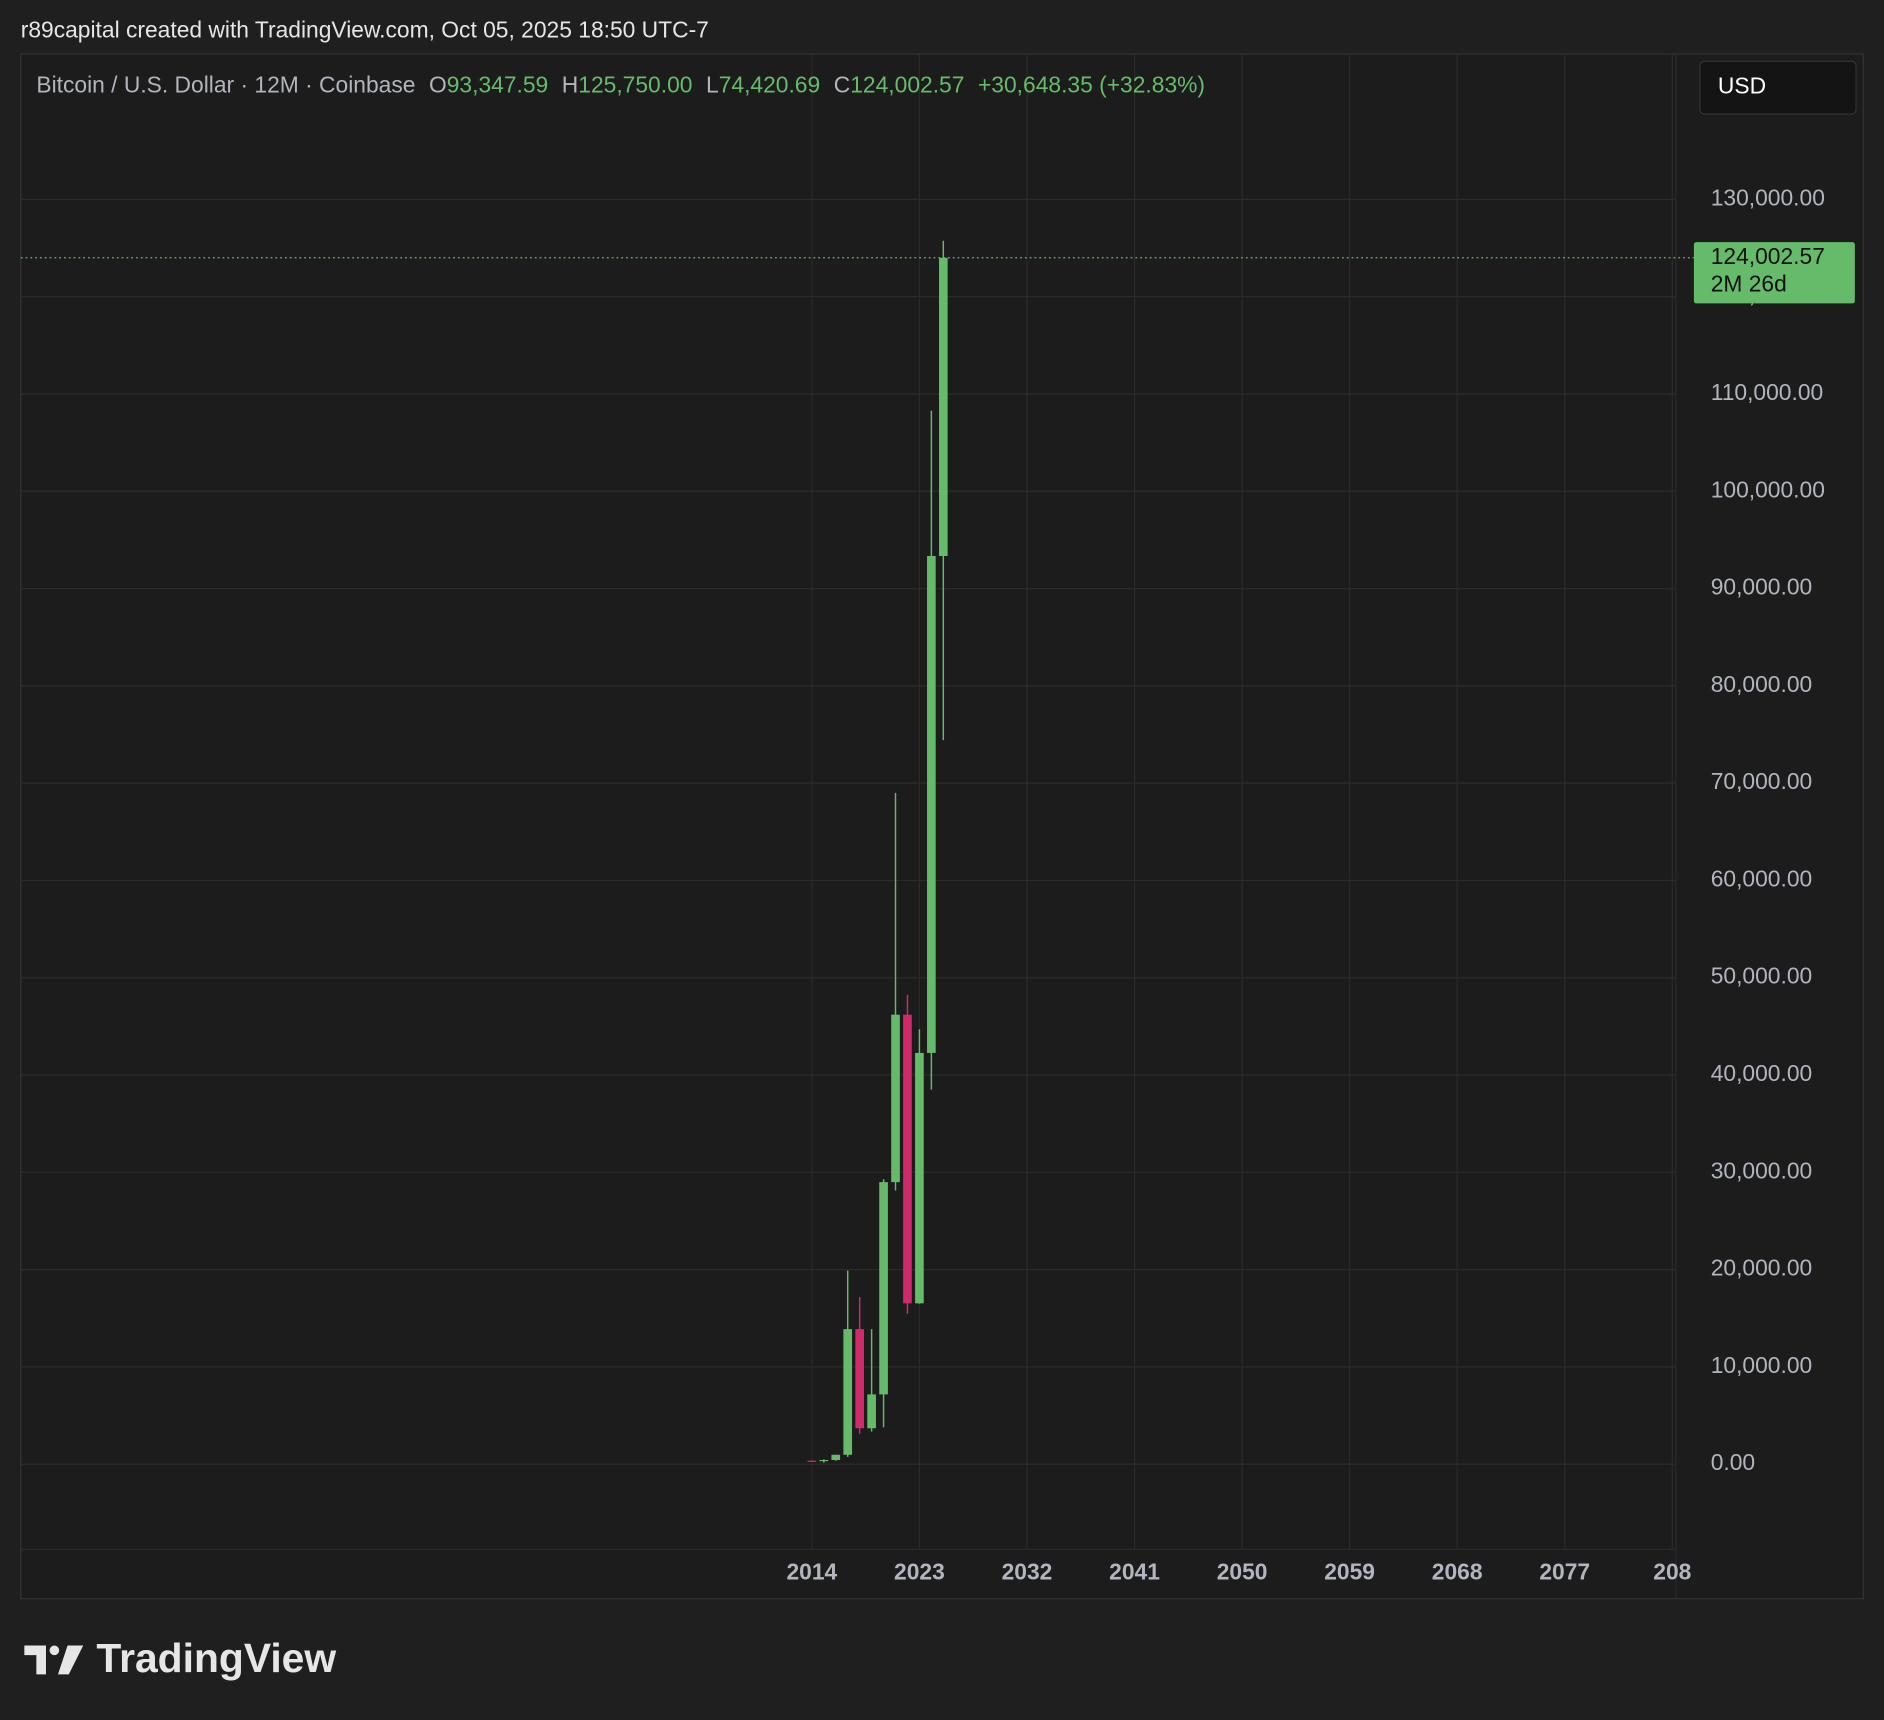 The width and height of the screenshot is (1884, 1720). I want to click on low-label: L, so click(712, 85).